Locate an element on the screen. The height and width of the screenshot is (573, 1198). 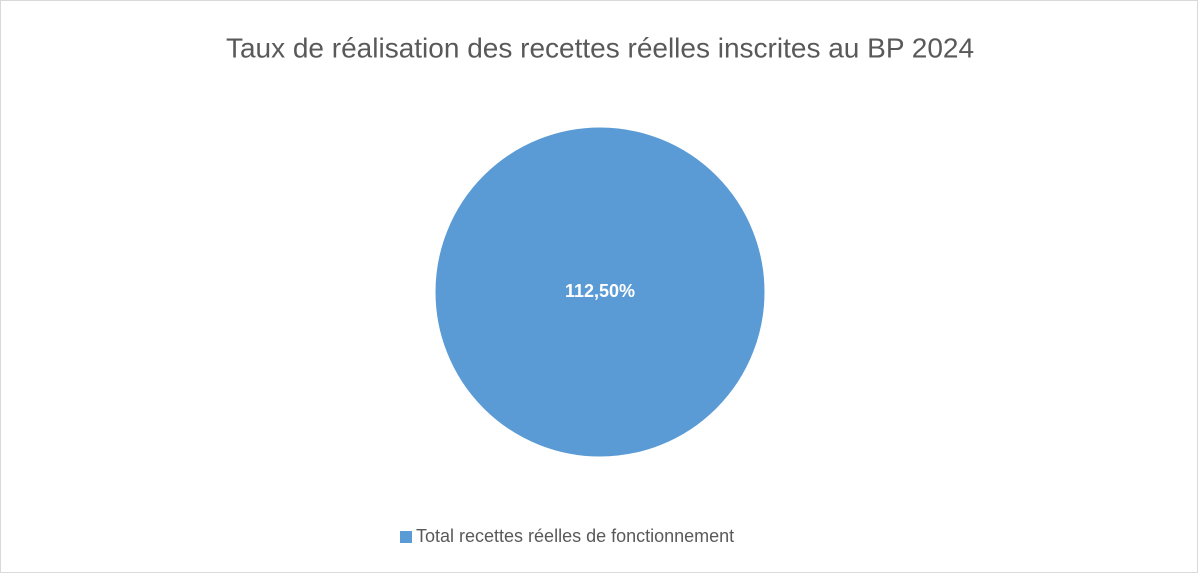
data-label: 112,50% is located at coordinates (600, 291).